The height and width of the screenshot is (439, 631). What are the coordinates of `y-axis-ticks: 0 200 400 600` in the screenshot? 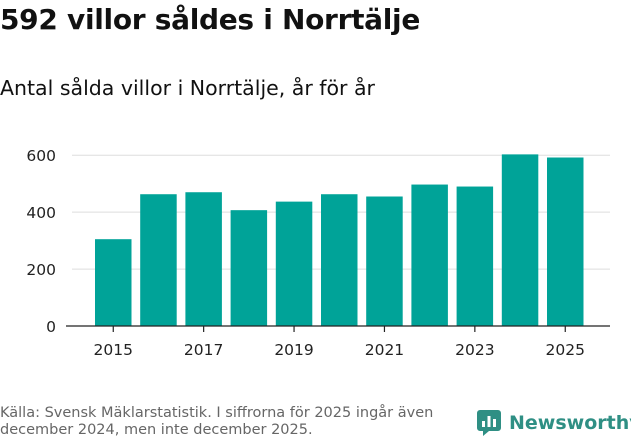 It's located at (41, 241).